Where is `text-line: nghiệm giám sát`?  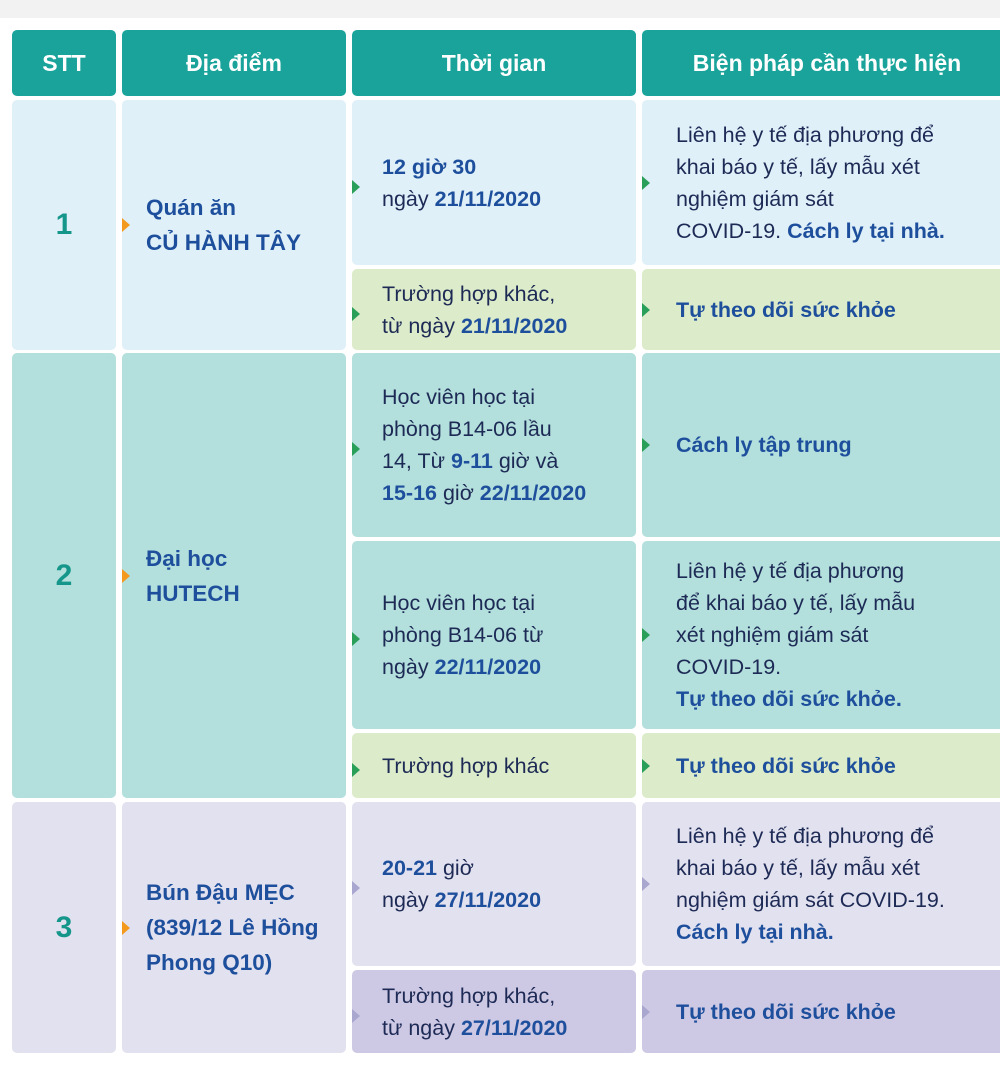 text-line: nghiệm giám sát is located at coordinates (838, 199).